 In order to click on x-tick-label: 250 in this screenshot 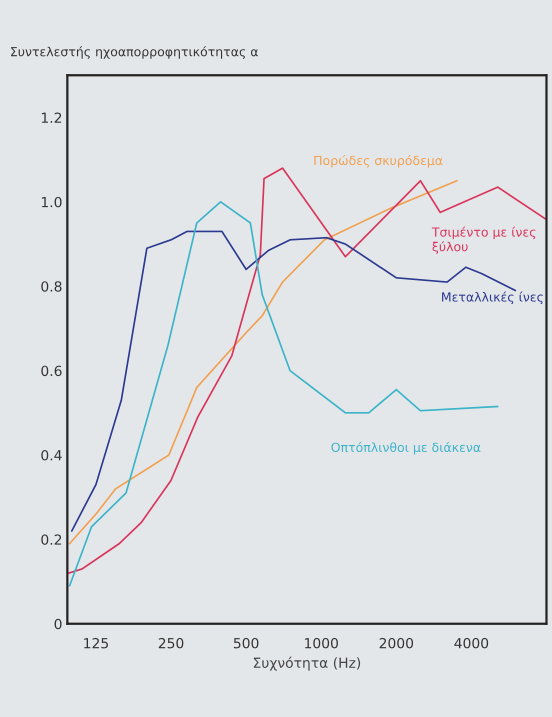, I will do `click(171, 643)`.